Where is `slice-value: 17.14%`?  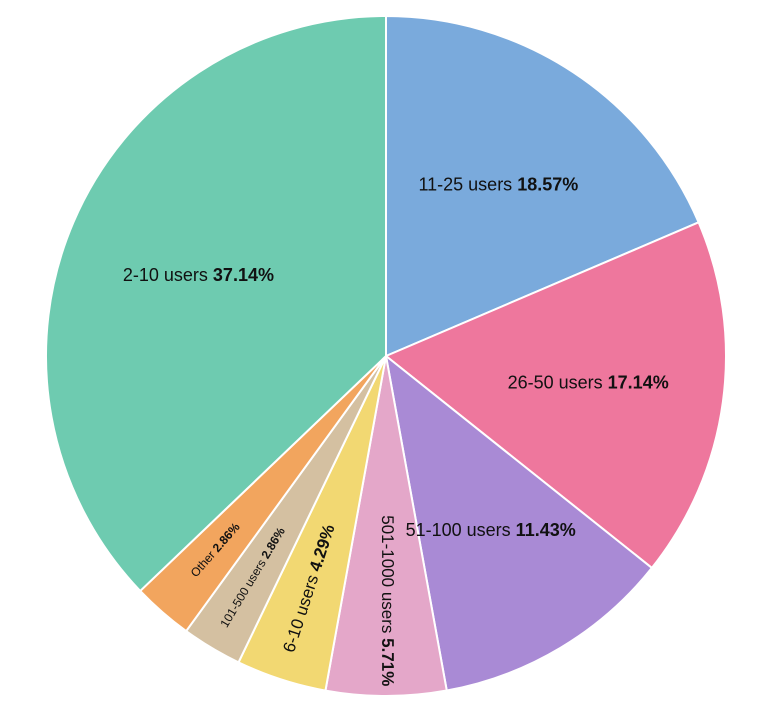 slice-value: 17.14% is located at coordinates (638, 382).